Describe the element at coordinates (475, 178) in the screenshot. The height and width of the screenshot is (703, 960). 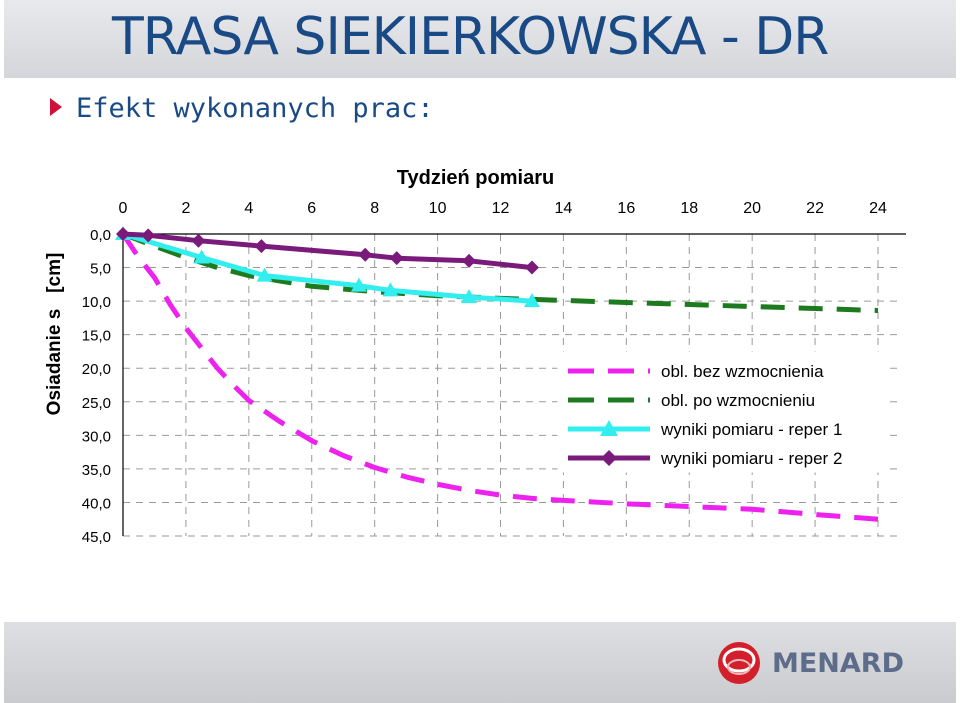
I see `chart-title: Tydzień pomiaru` at that location.